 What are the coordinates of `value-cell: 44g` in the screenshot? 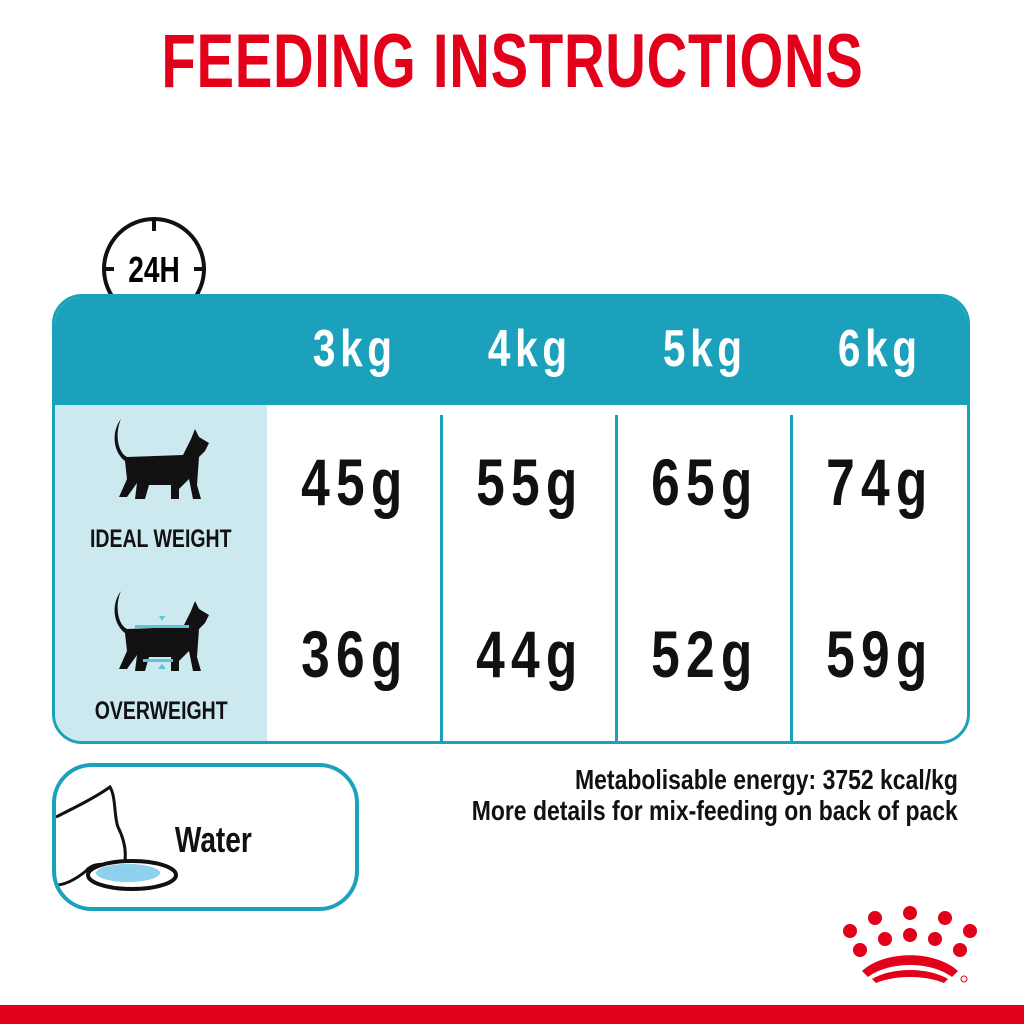 It's located at (530, 654).